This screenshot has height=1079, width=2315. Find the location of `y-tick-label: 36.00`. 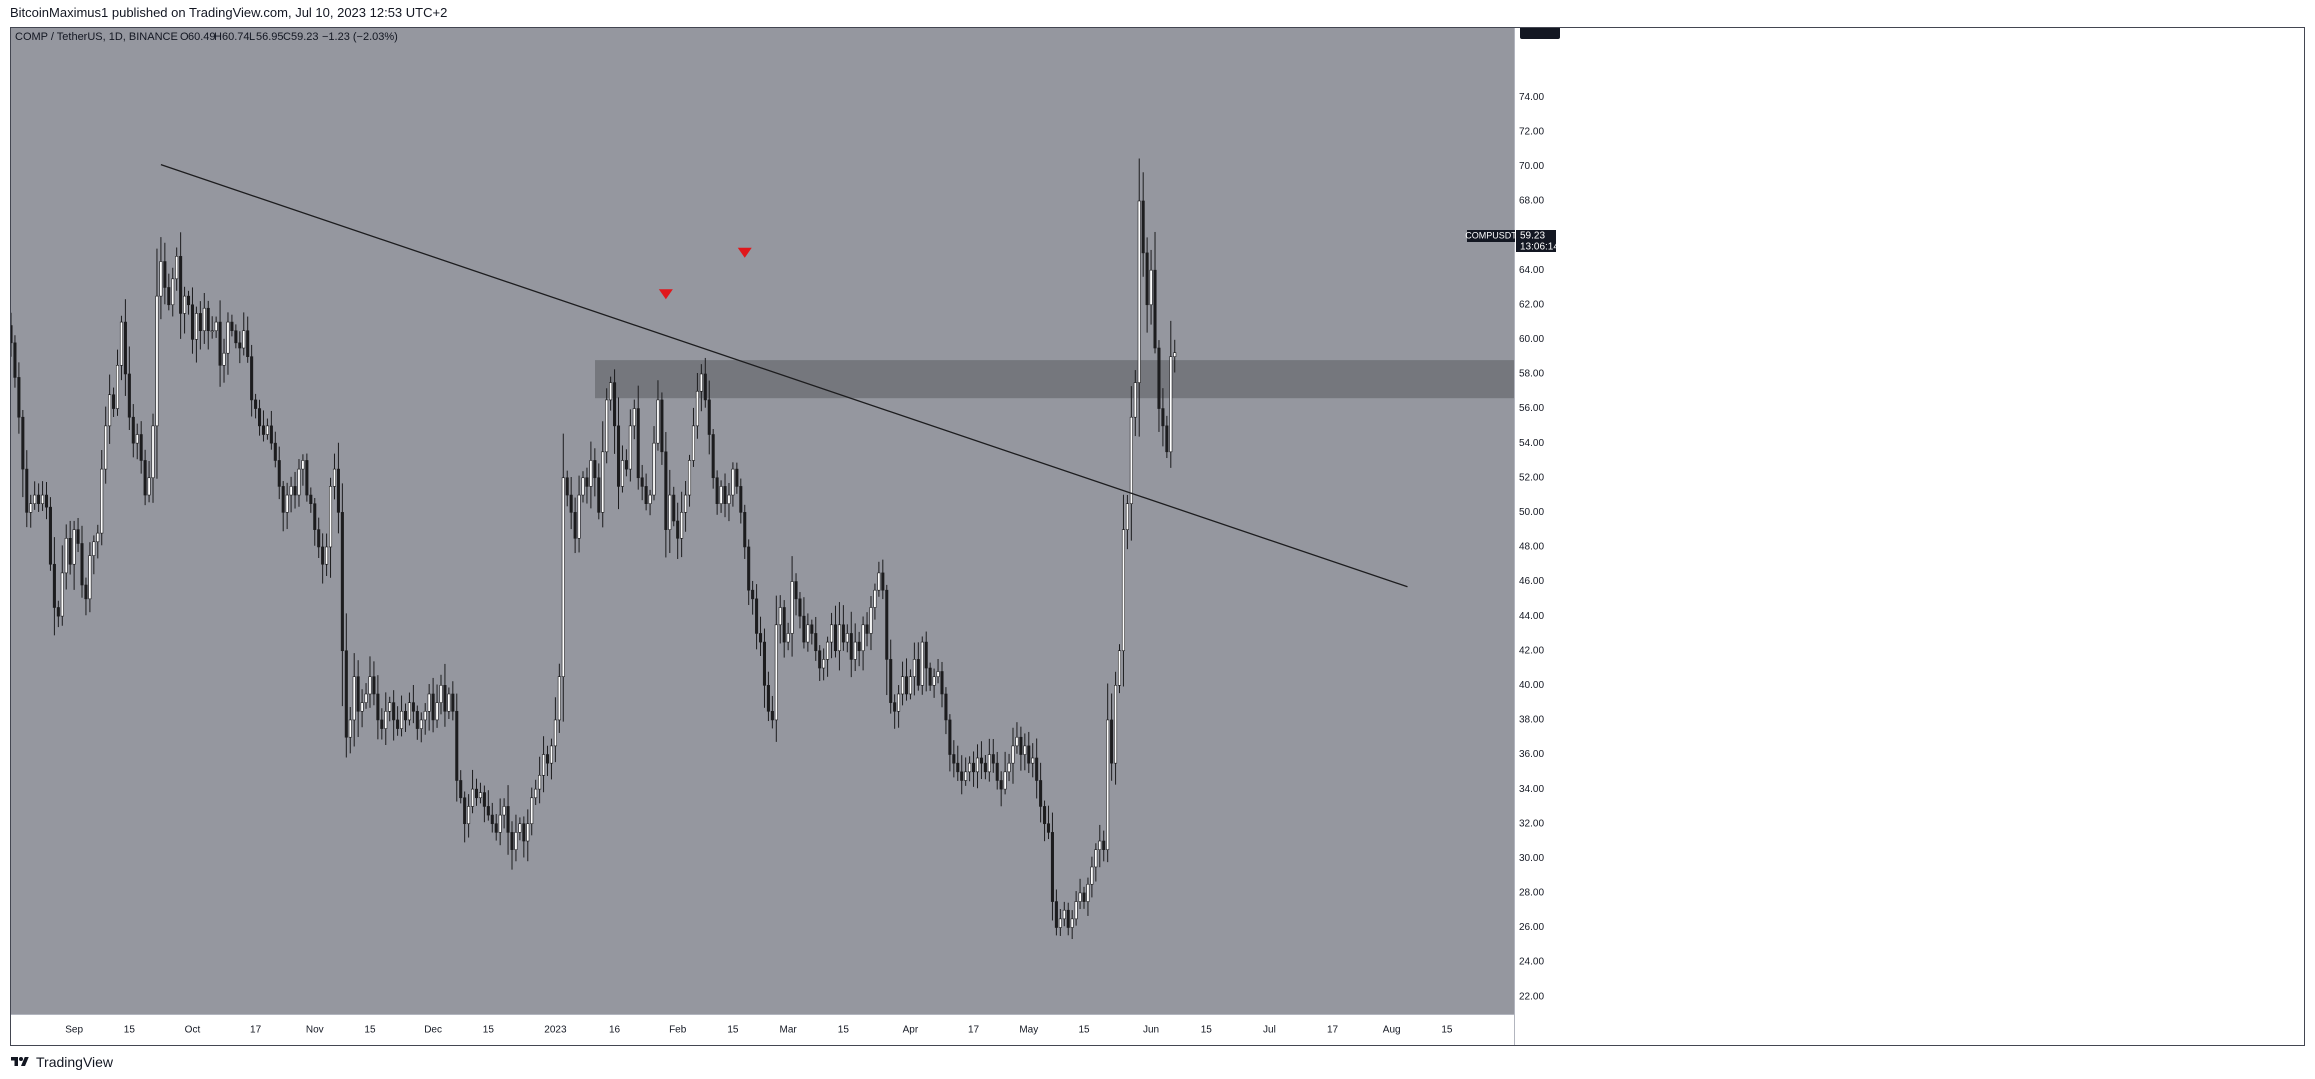

y-tick-label: 36.00 is located at coordinates (1531, 754).